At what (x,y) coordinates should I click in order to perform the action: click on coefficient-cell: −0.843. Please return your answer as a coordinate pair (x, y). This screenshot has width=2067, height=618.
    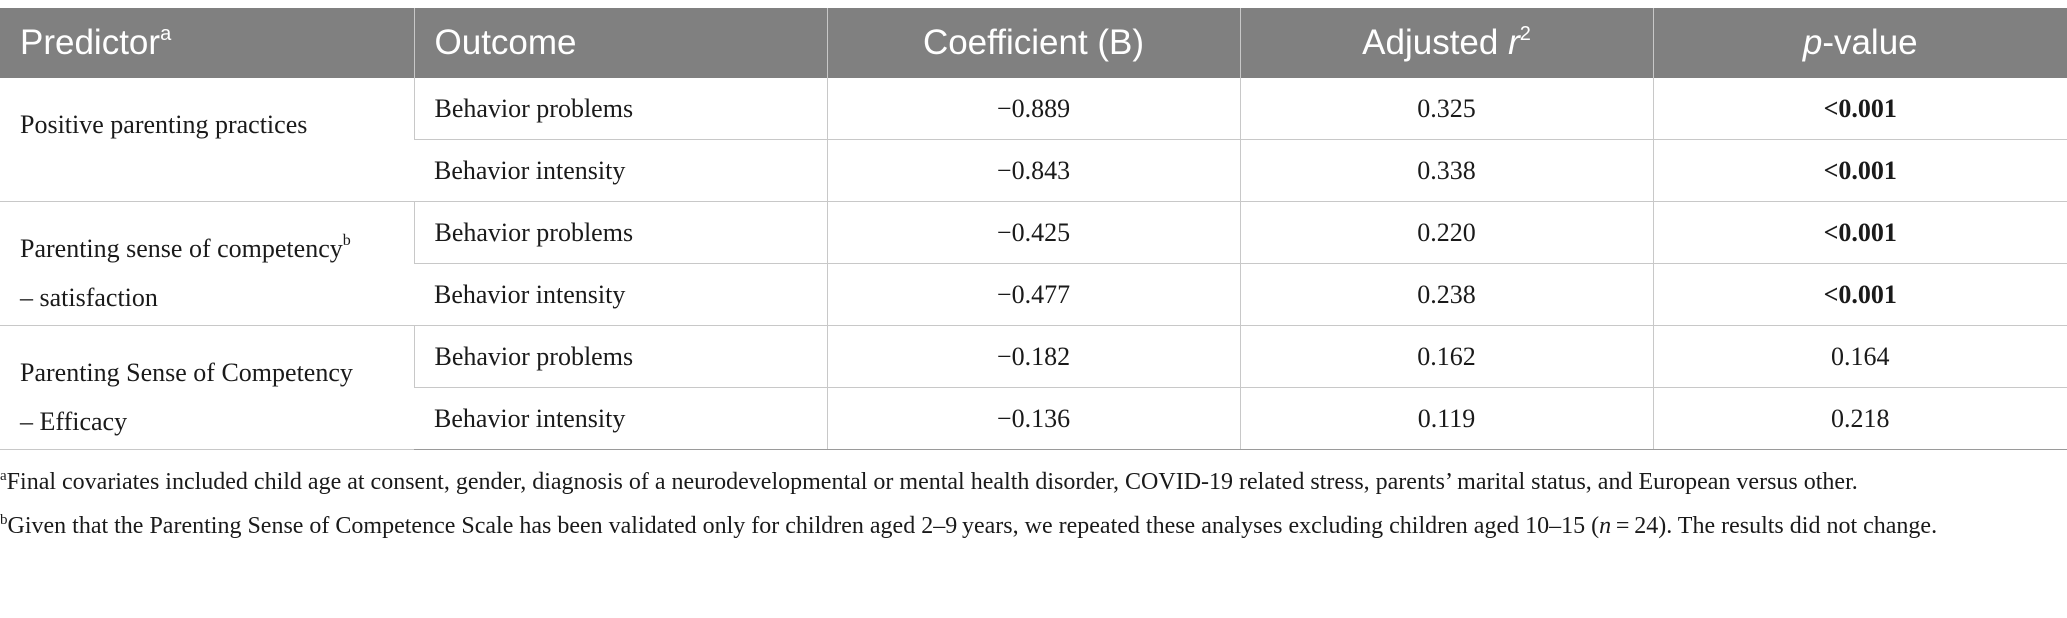
    Looking at the image, I should click on (1033, 170).